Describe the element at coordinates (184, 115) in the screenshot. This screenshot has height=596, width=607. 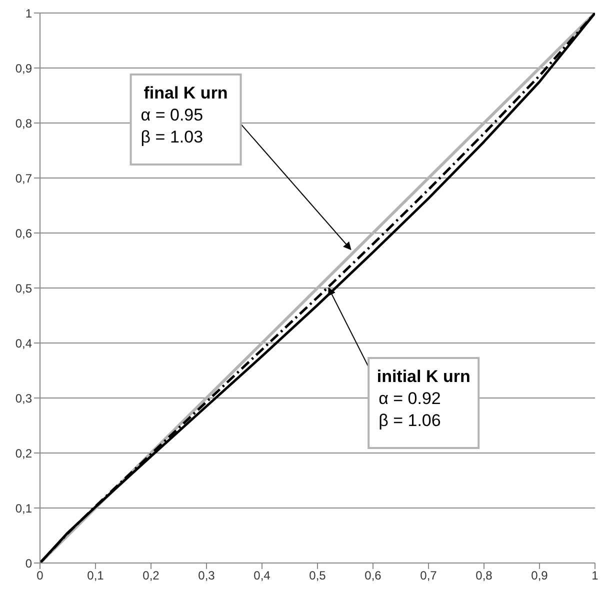
I see `annotation: final K urn α = 0.95 β = 1.03` at that location.